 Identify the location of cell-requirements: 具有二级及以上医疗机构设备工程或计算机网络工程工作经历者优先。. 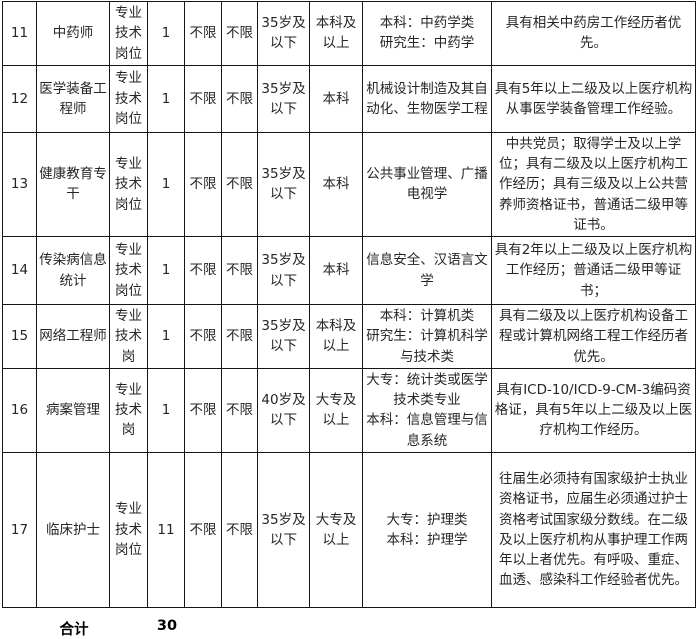
(593, 336).